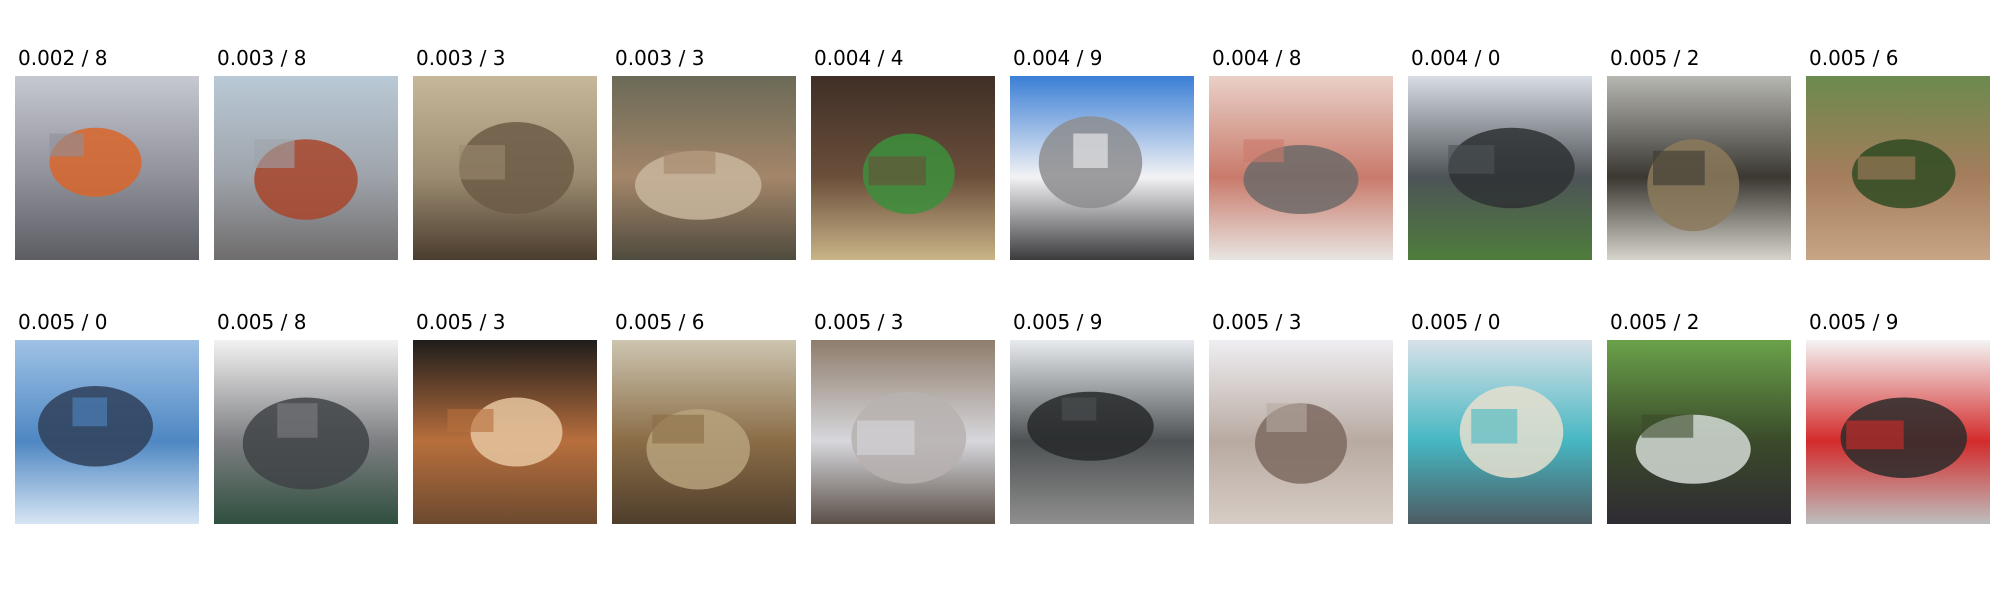 This screenshot has height=600, width=2000. I want to click on thumbnail-image-kitten, so click(903, 432).